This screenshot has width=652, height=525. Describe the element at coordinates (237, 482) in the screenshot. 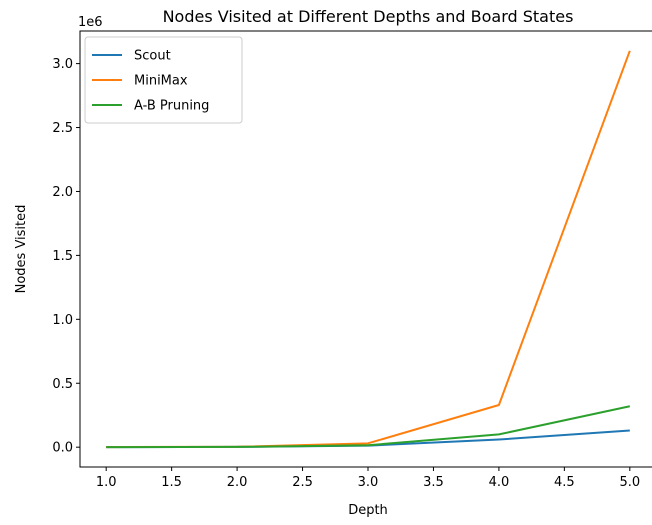

I see `x-tick-label: 2.0` at that location.